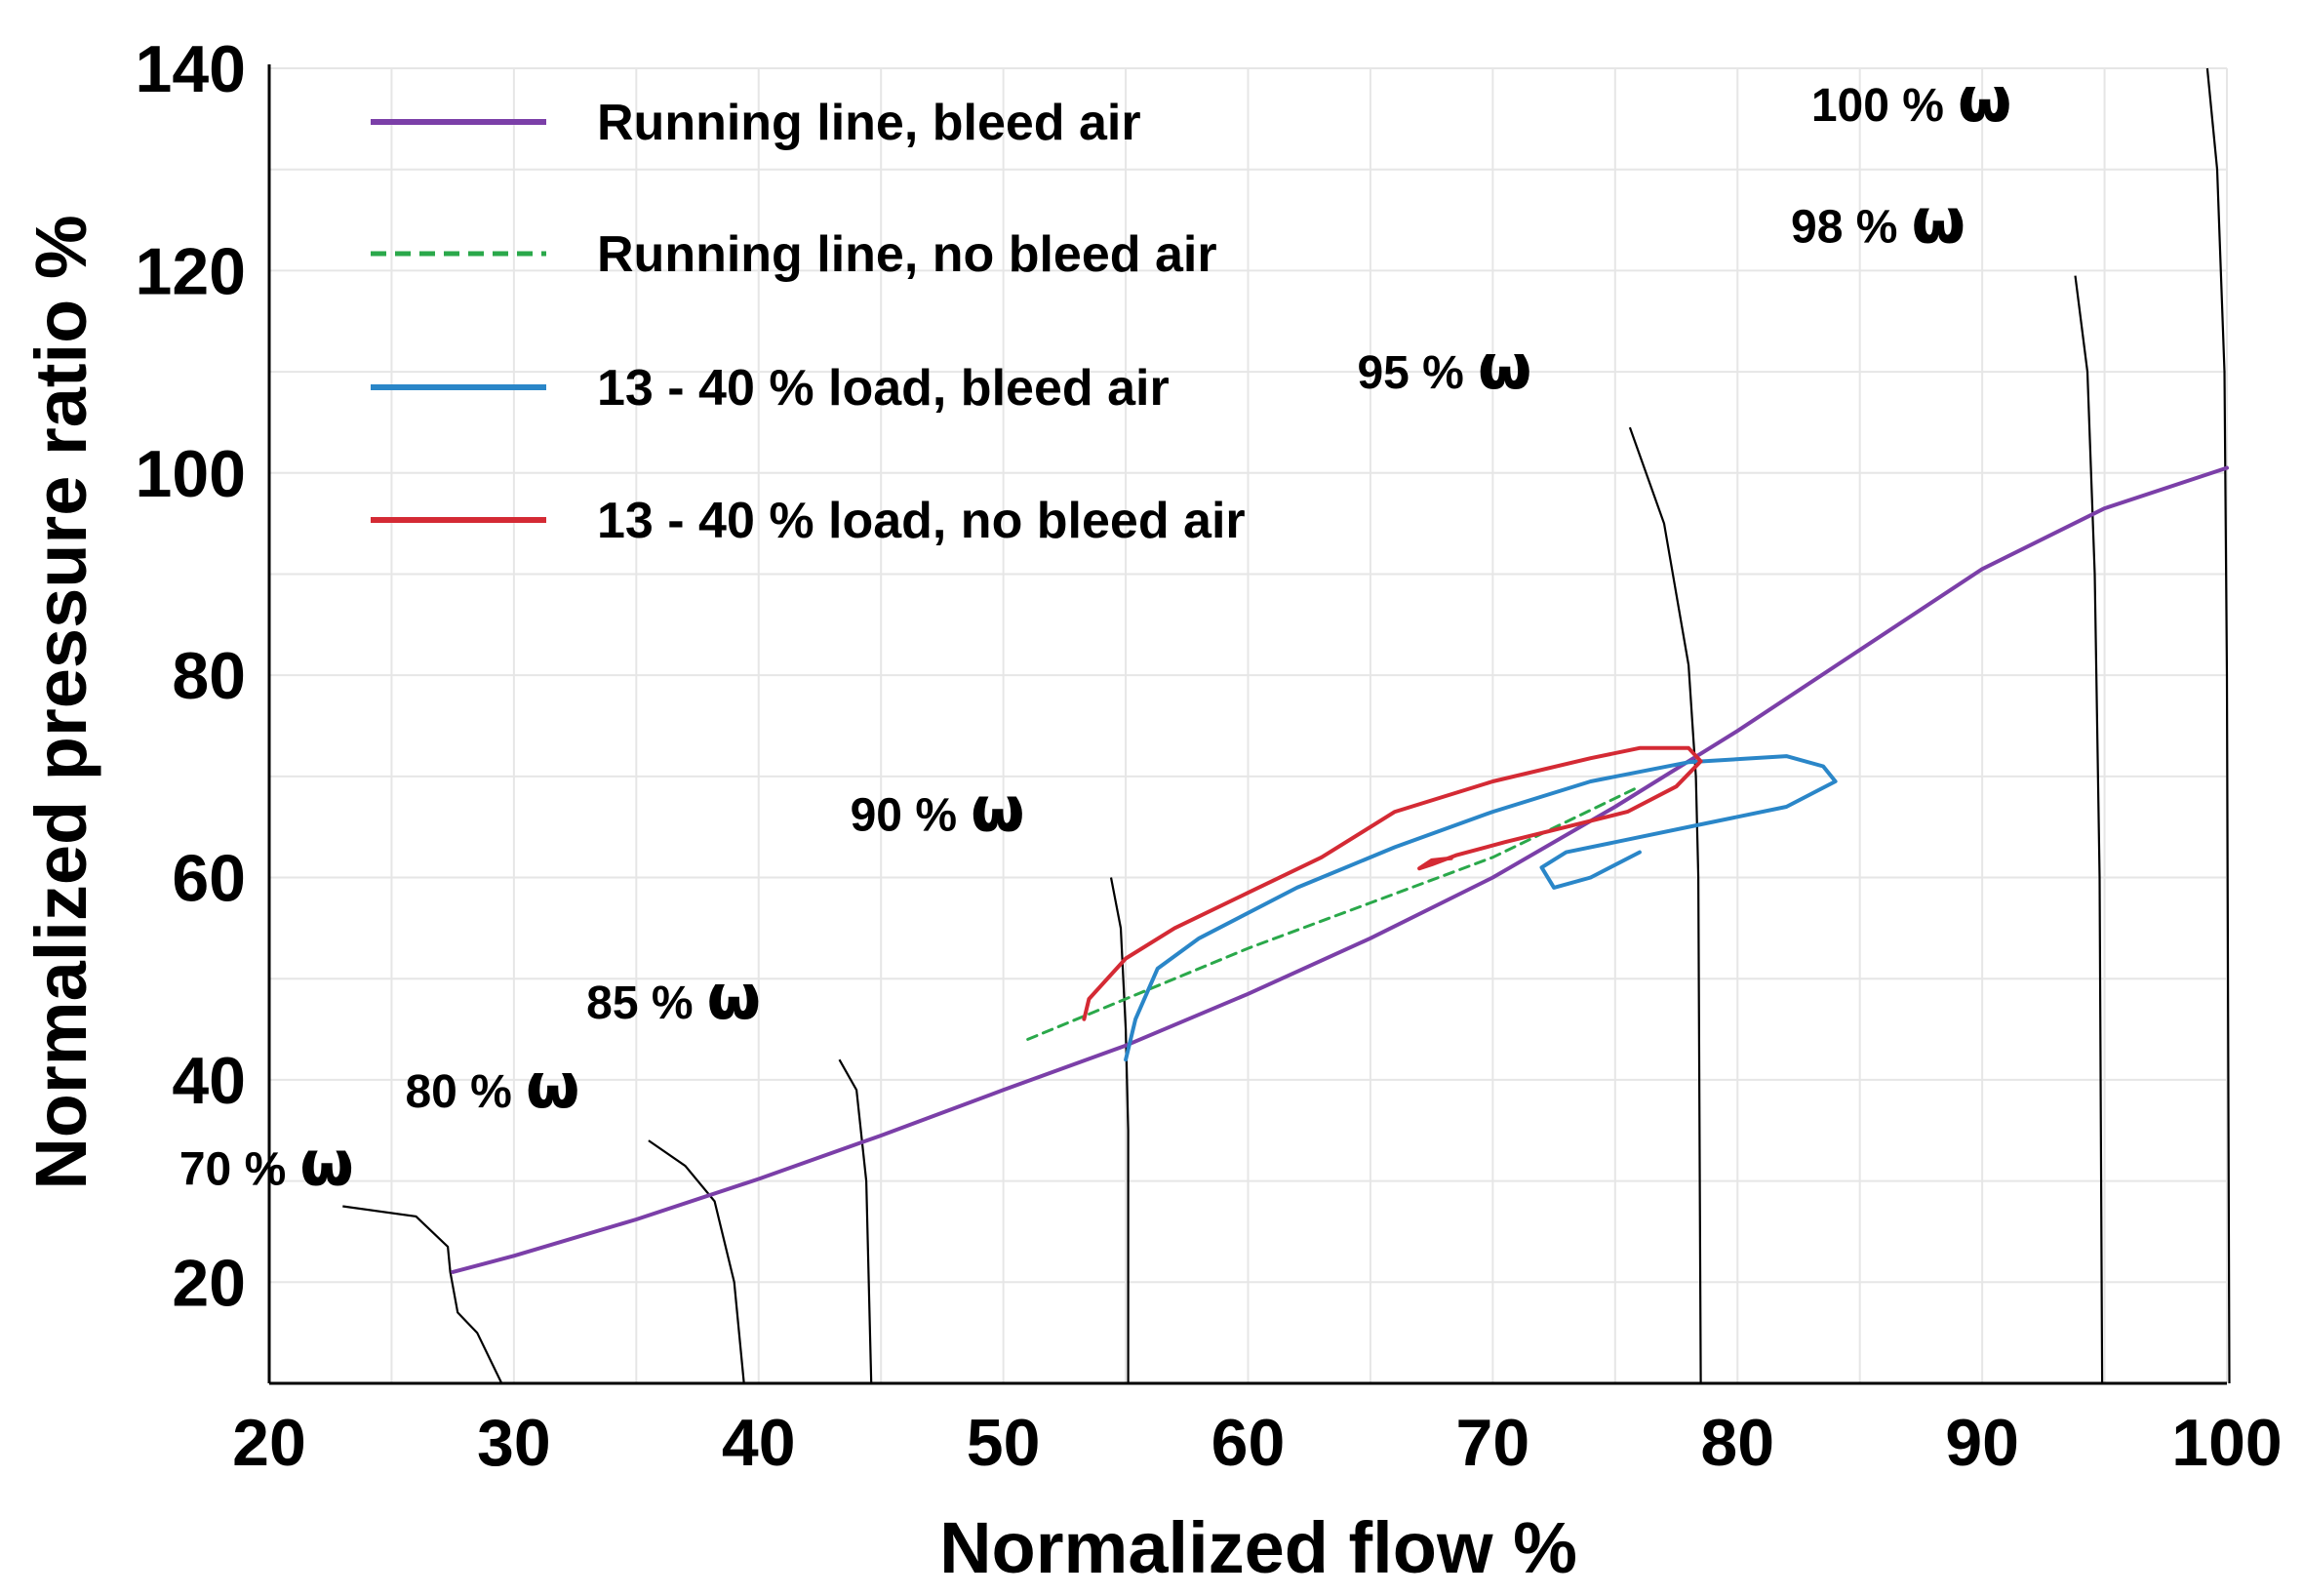 Image resolution: width=2303 pixels, height=1596 pixels. I want to click on y-tick-label: 100, so click(191, 474).